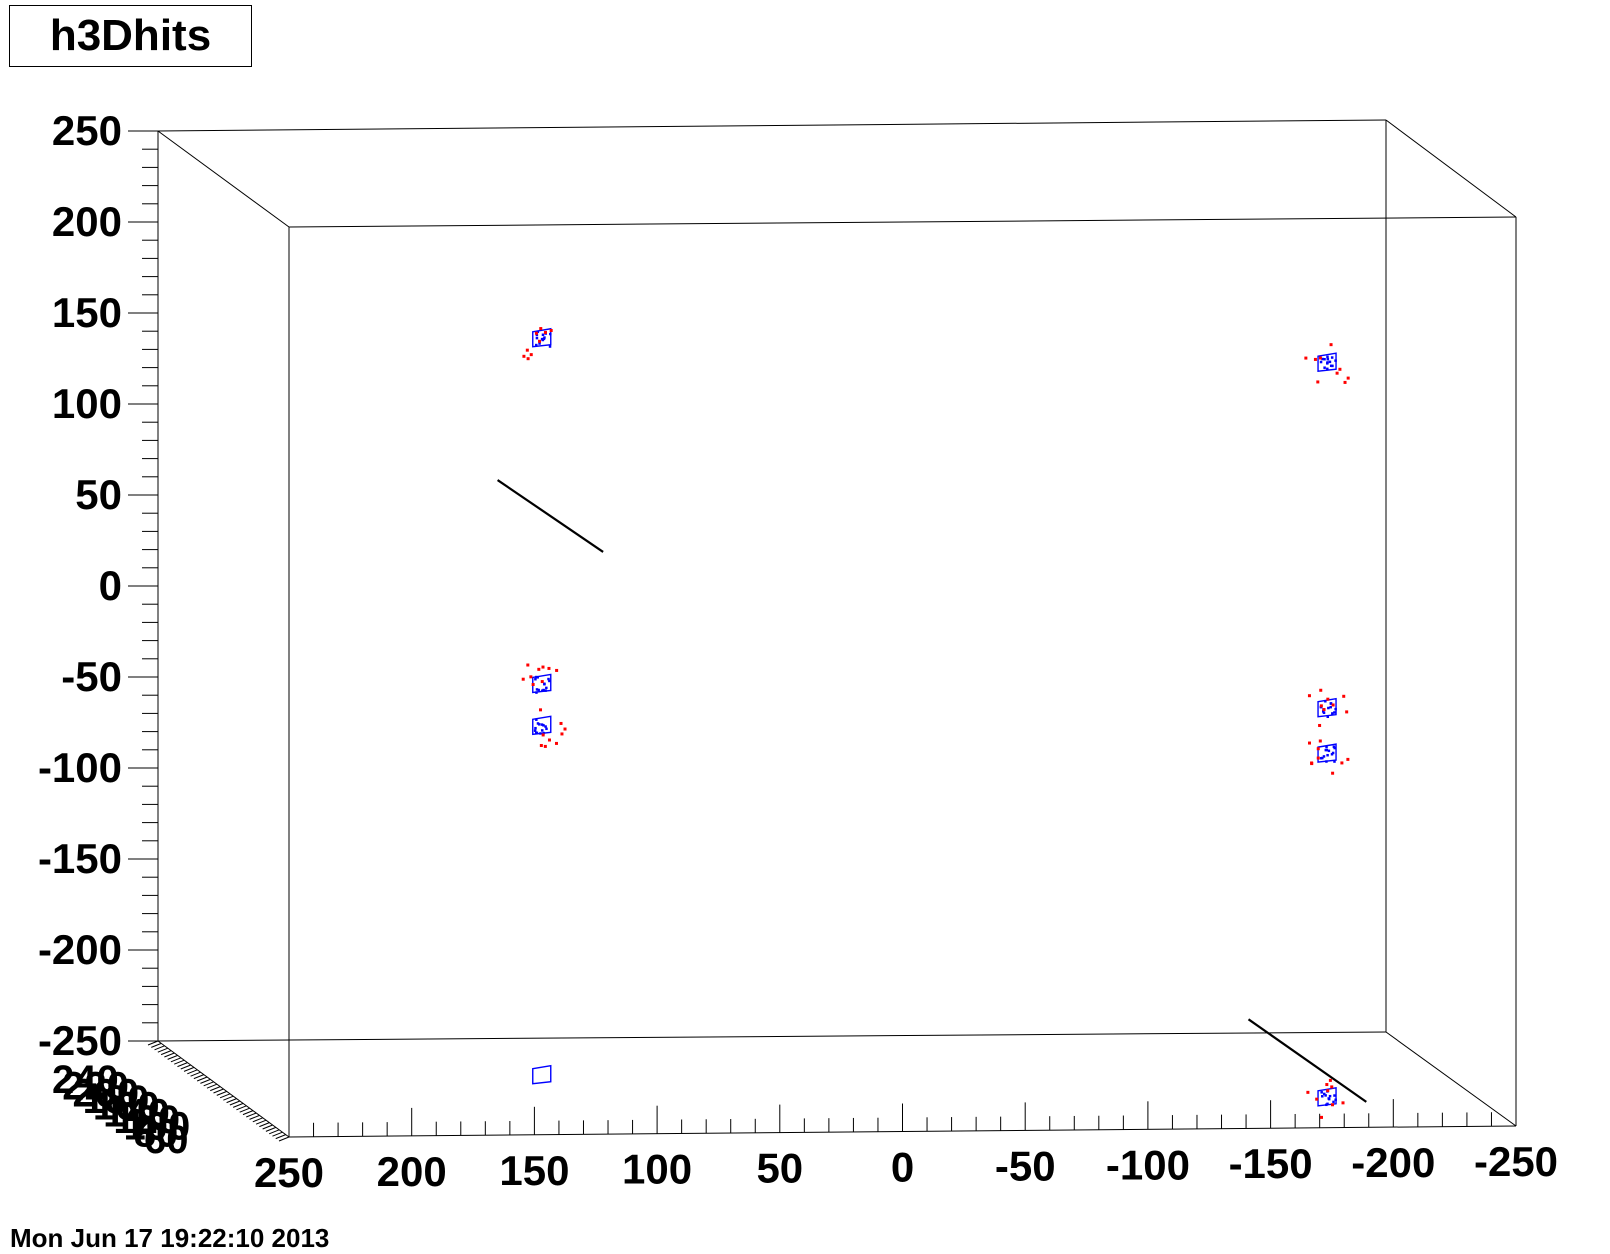  Describe the element at coordinates (95, 1087) in the screenshot. I see `z-tick-label: 220` at that location.